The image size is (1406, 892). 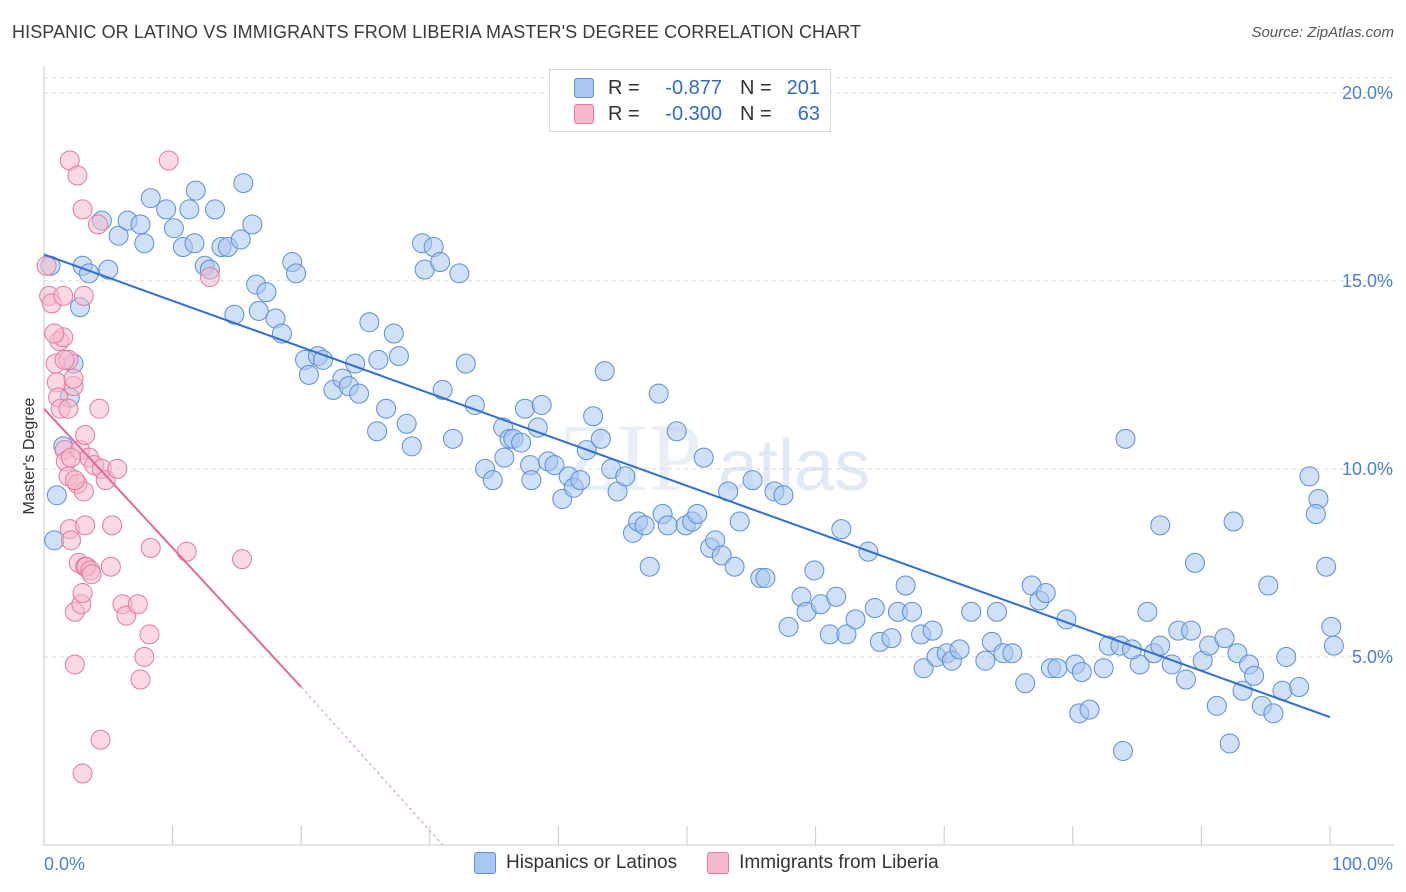 I want to click on watermark-atlas: atlas, so click(x=794, y=466).